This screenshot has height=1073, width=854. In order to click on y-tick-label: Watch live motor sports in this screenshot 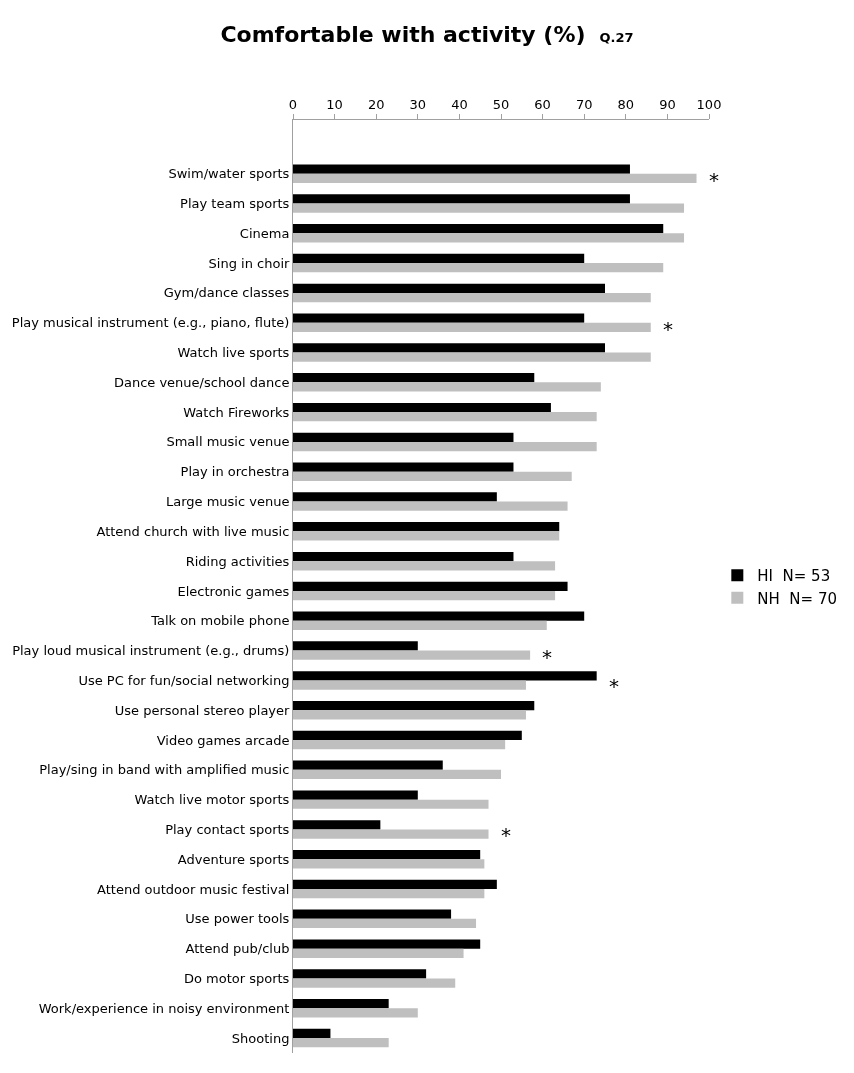, I will do `click(212, 800)`.